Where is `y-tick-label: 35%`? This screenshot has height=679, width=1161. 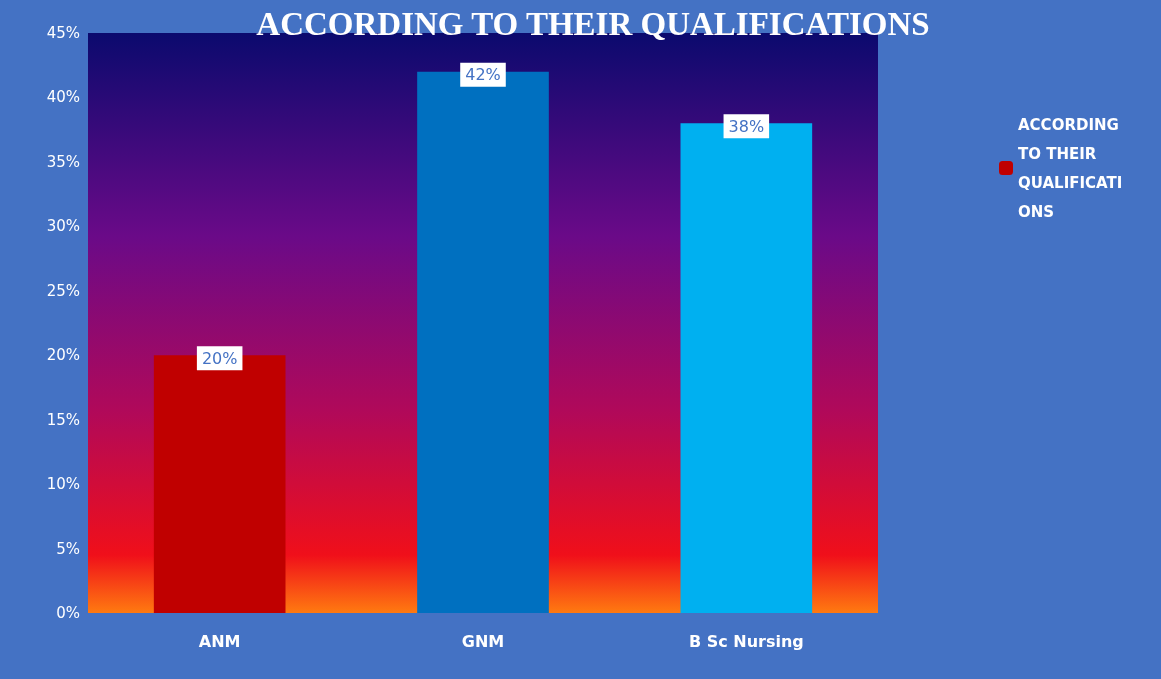 y-tick-label: 35% is located at coordinates (63, 161).